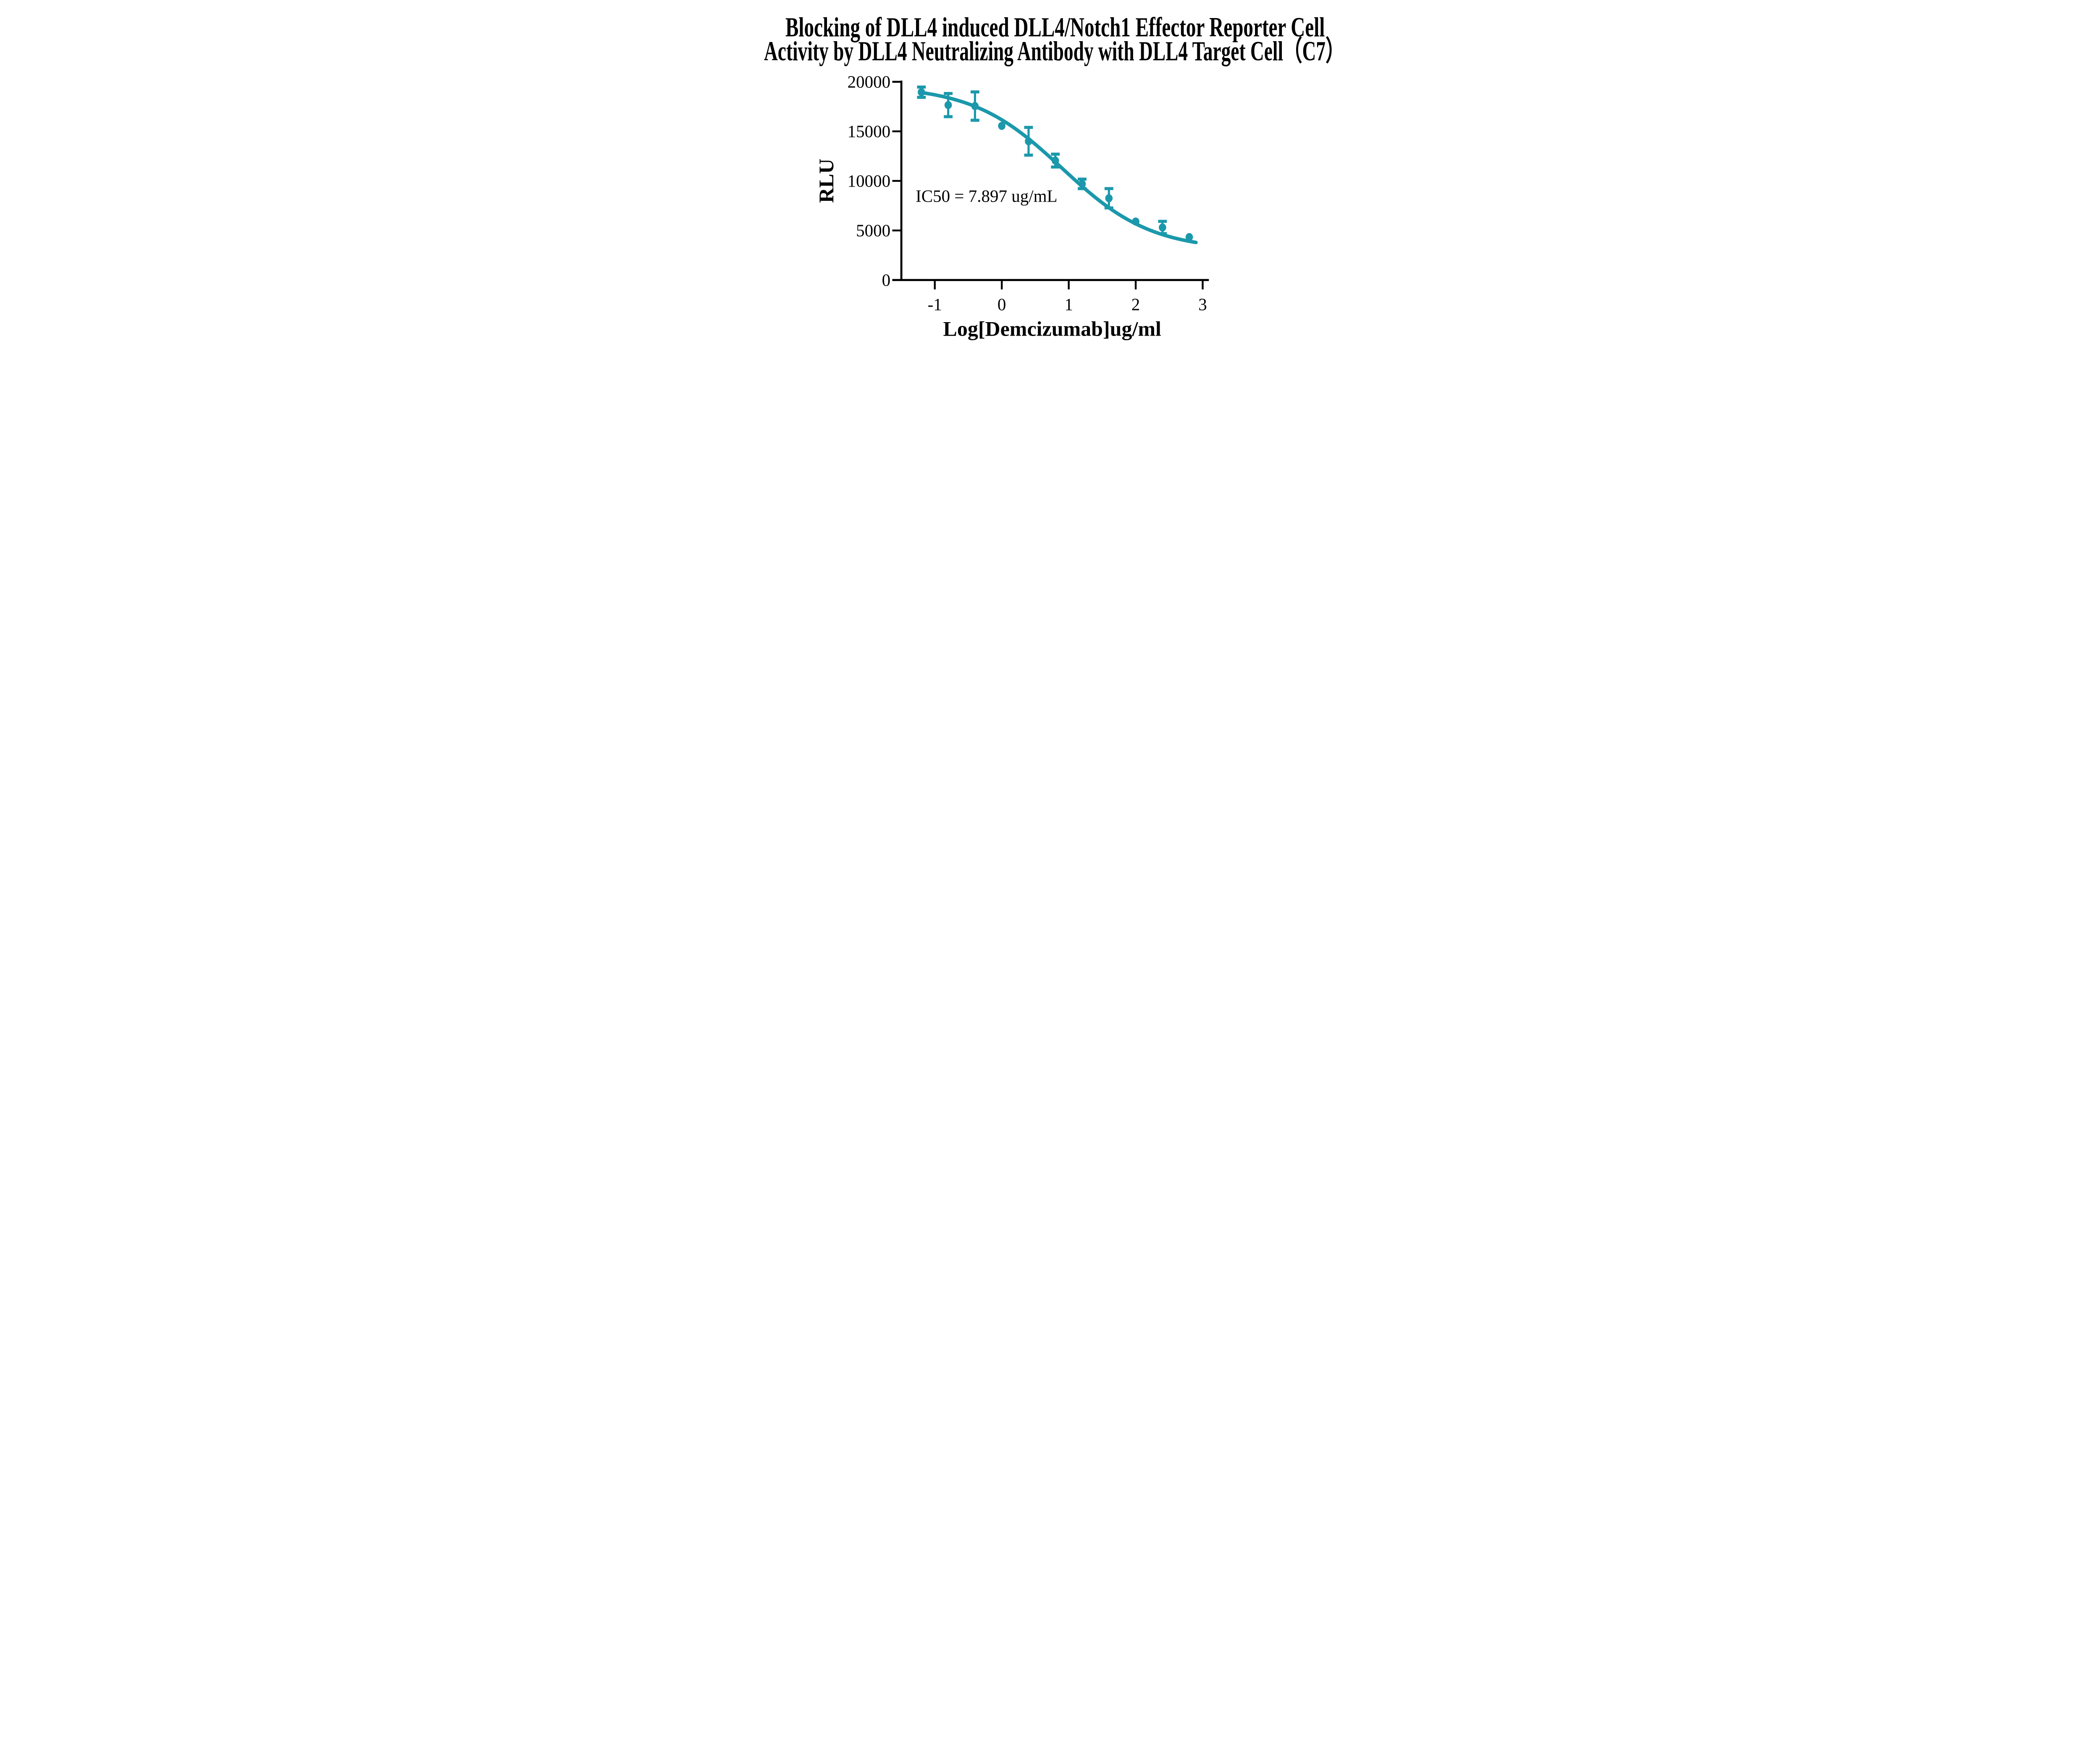  What do you see at coordinates (1135, 304) in the screenshot?
I see `x-tick-label: 2` at bounding box center [1135, 304].